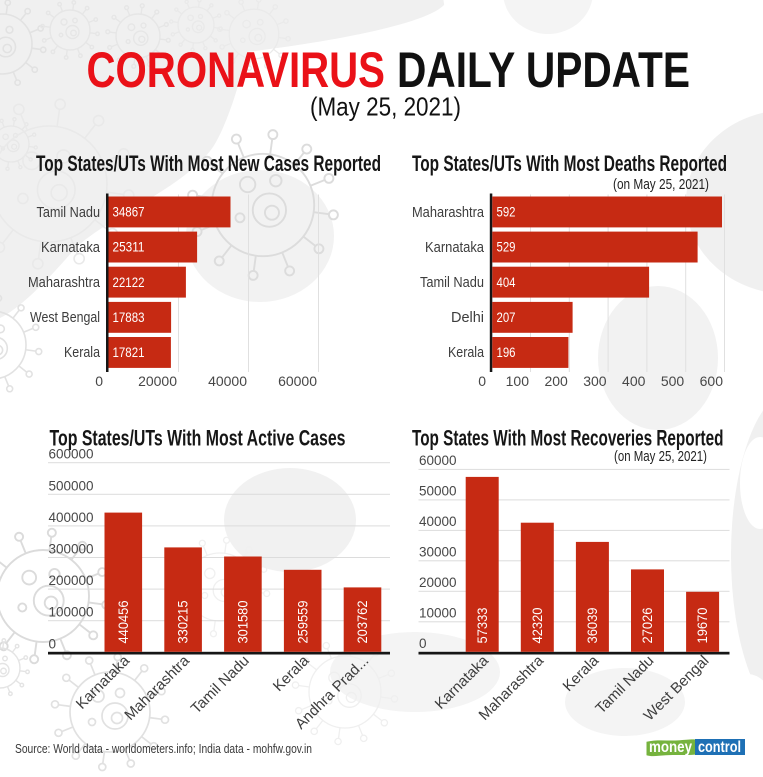  I want to click on svg-text: 207, so click(506, 317).